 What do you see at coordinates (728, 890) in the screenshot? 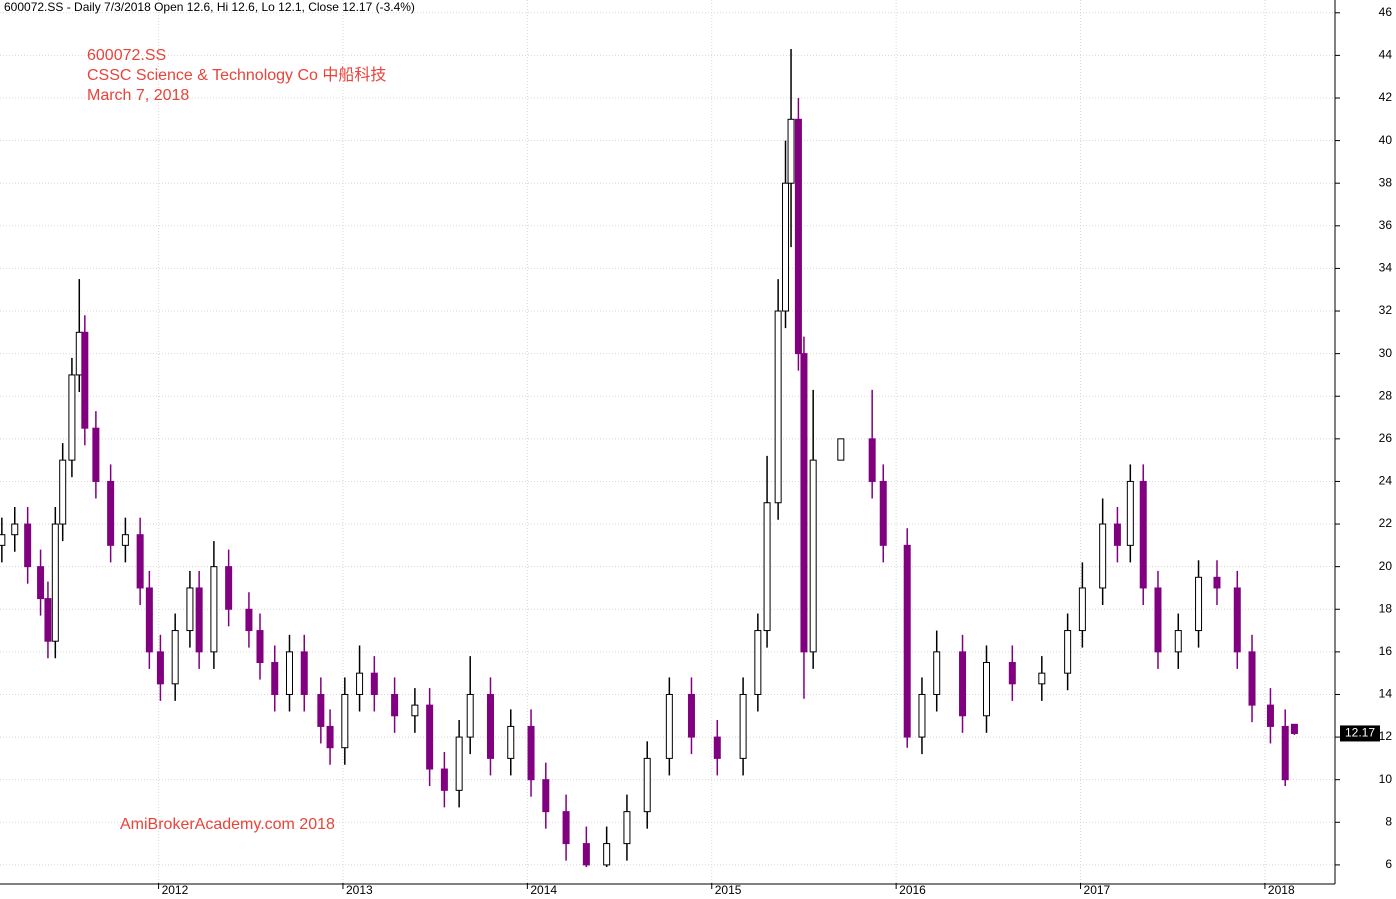
I see `x-tick-label: 2015` at bounding box center [728, 890].